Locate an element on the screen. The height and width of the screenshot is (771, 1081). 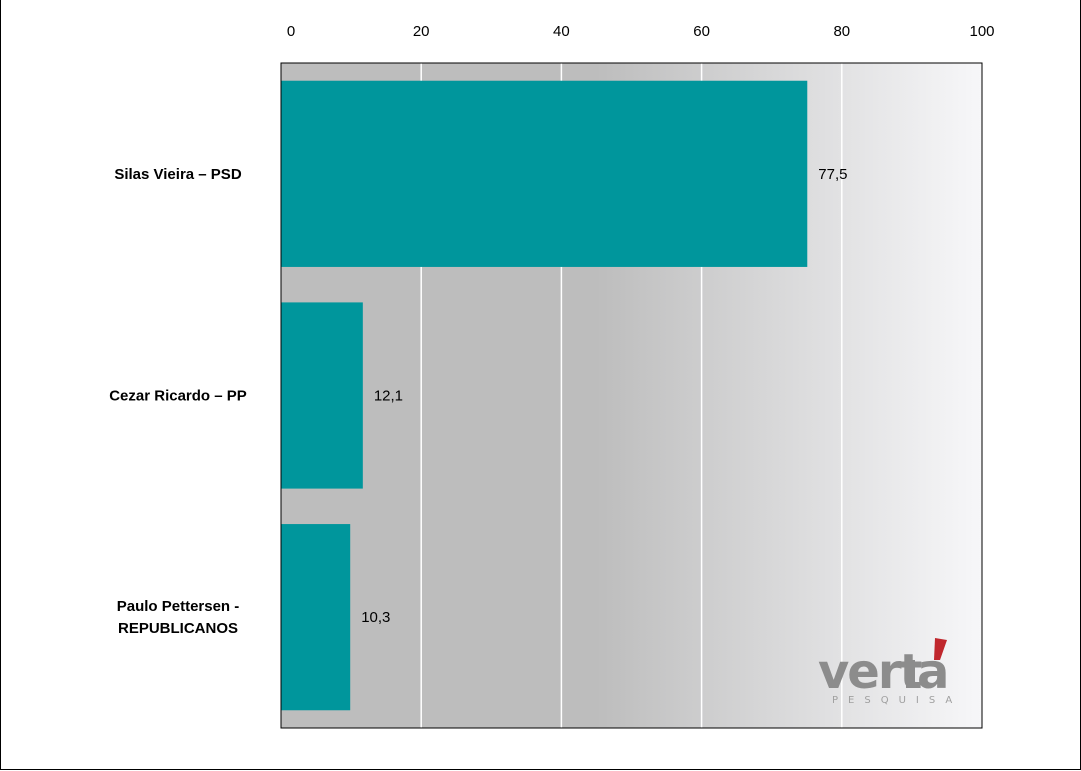
x-tick-label-40: 40 is located at coordinates (561, 31).